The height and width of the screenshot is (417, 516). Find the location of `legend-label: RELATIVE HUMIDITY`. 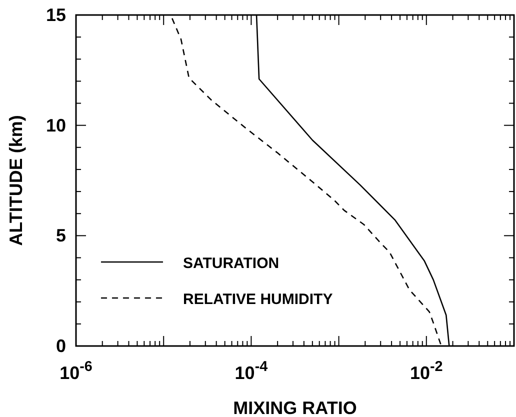

legend-label: RELATIVE HUMIDITY is located at coordinates (258, 299).